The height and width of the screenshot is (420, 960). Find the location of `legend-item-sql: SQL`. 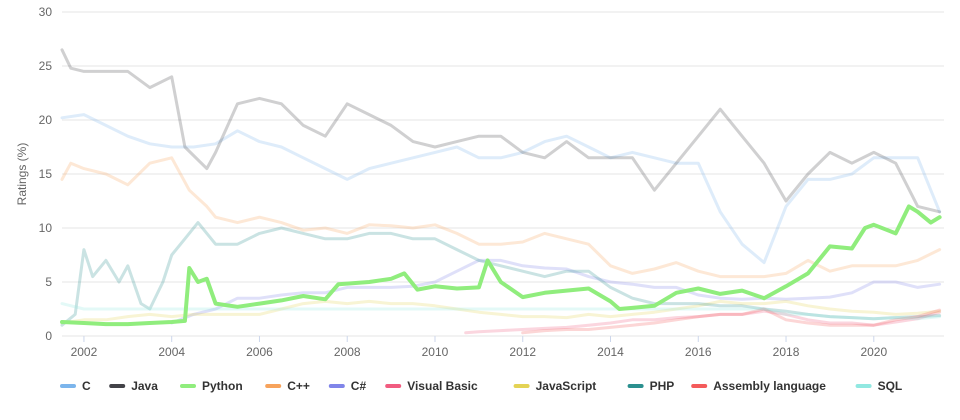

legend-item-sql: SQL is located at coordinates (879, 386).